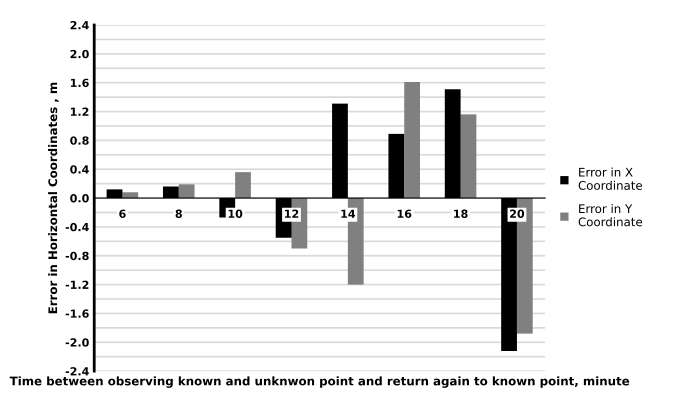 This screenshot has height=417, width=673. Describe the element at coordinates (77, 227) in the screenshot. I see `y-tick-label: -0.4` at that location.